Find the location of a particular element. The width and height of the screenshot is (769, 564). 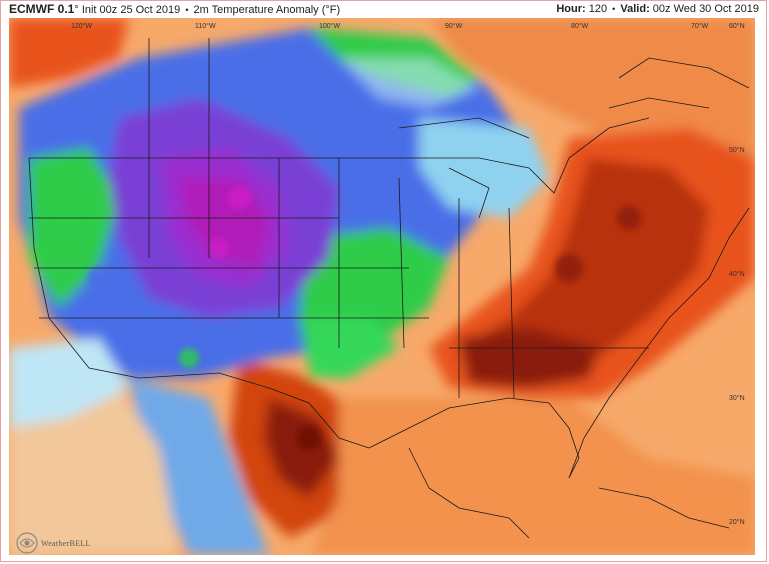

lon-110w: 110°W is located at coordinates (205, 26).